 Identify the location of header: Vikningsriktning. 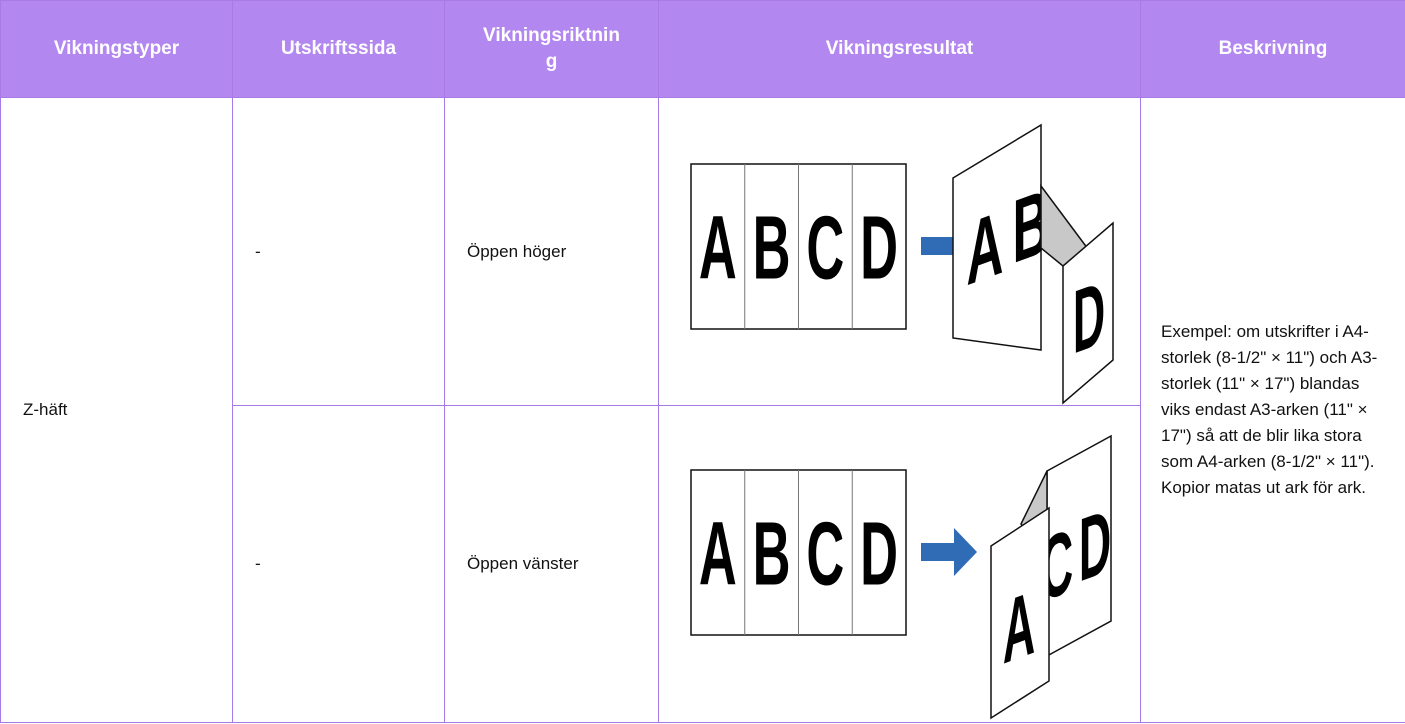
(551, 49).